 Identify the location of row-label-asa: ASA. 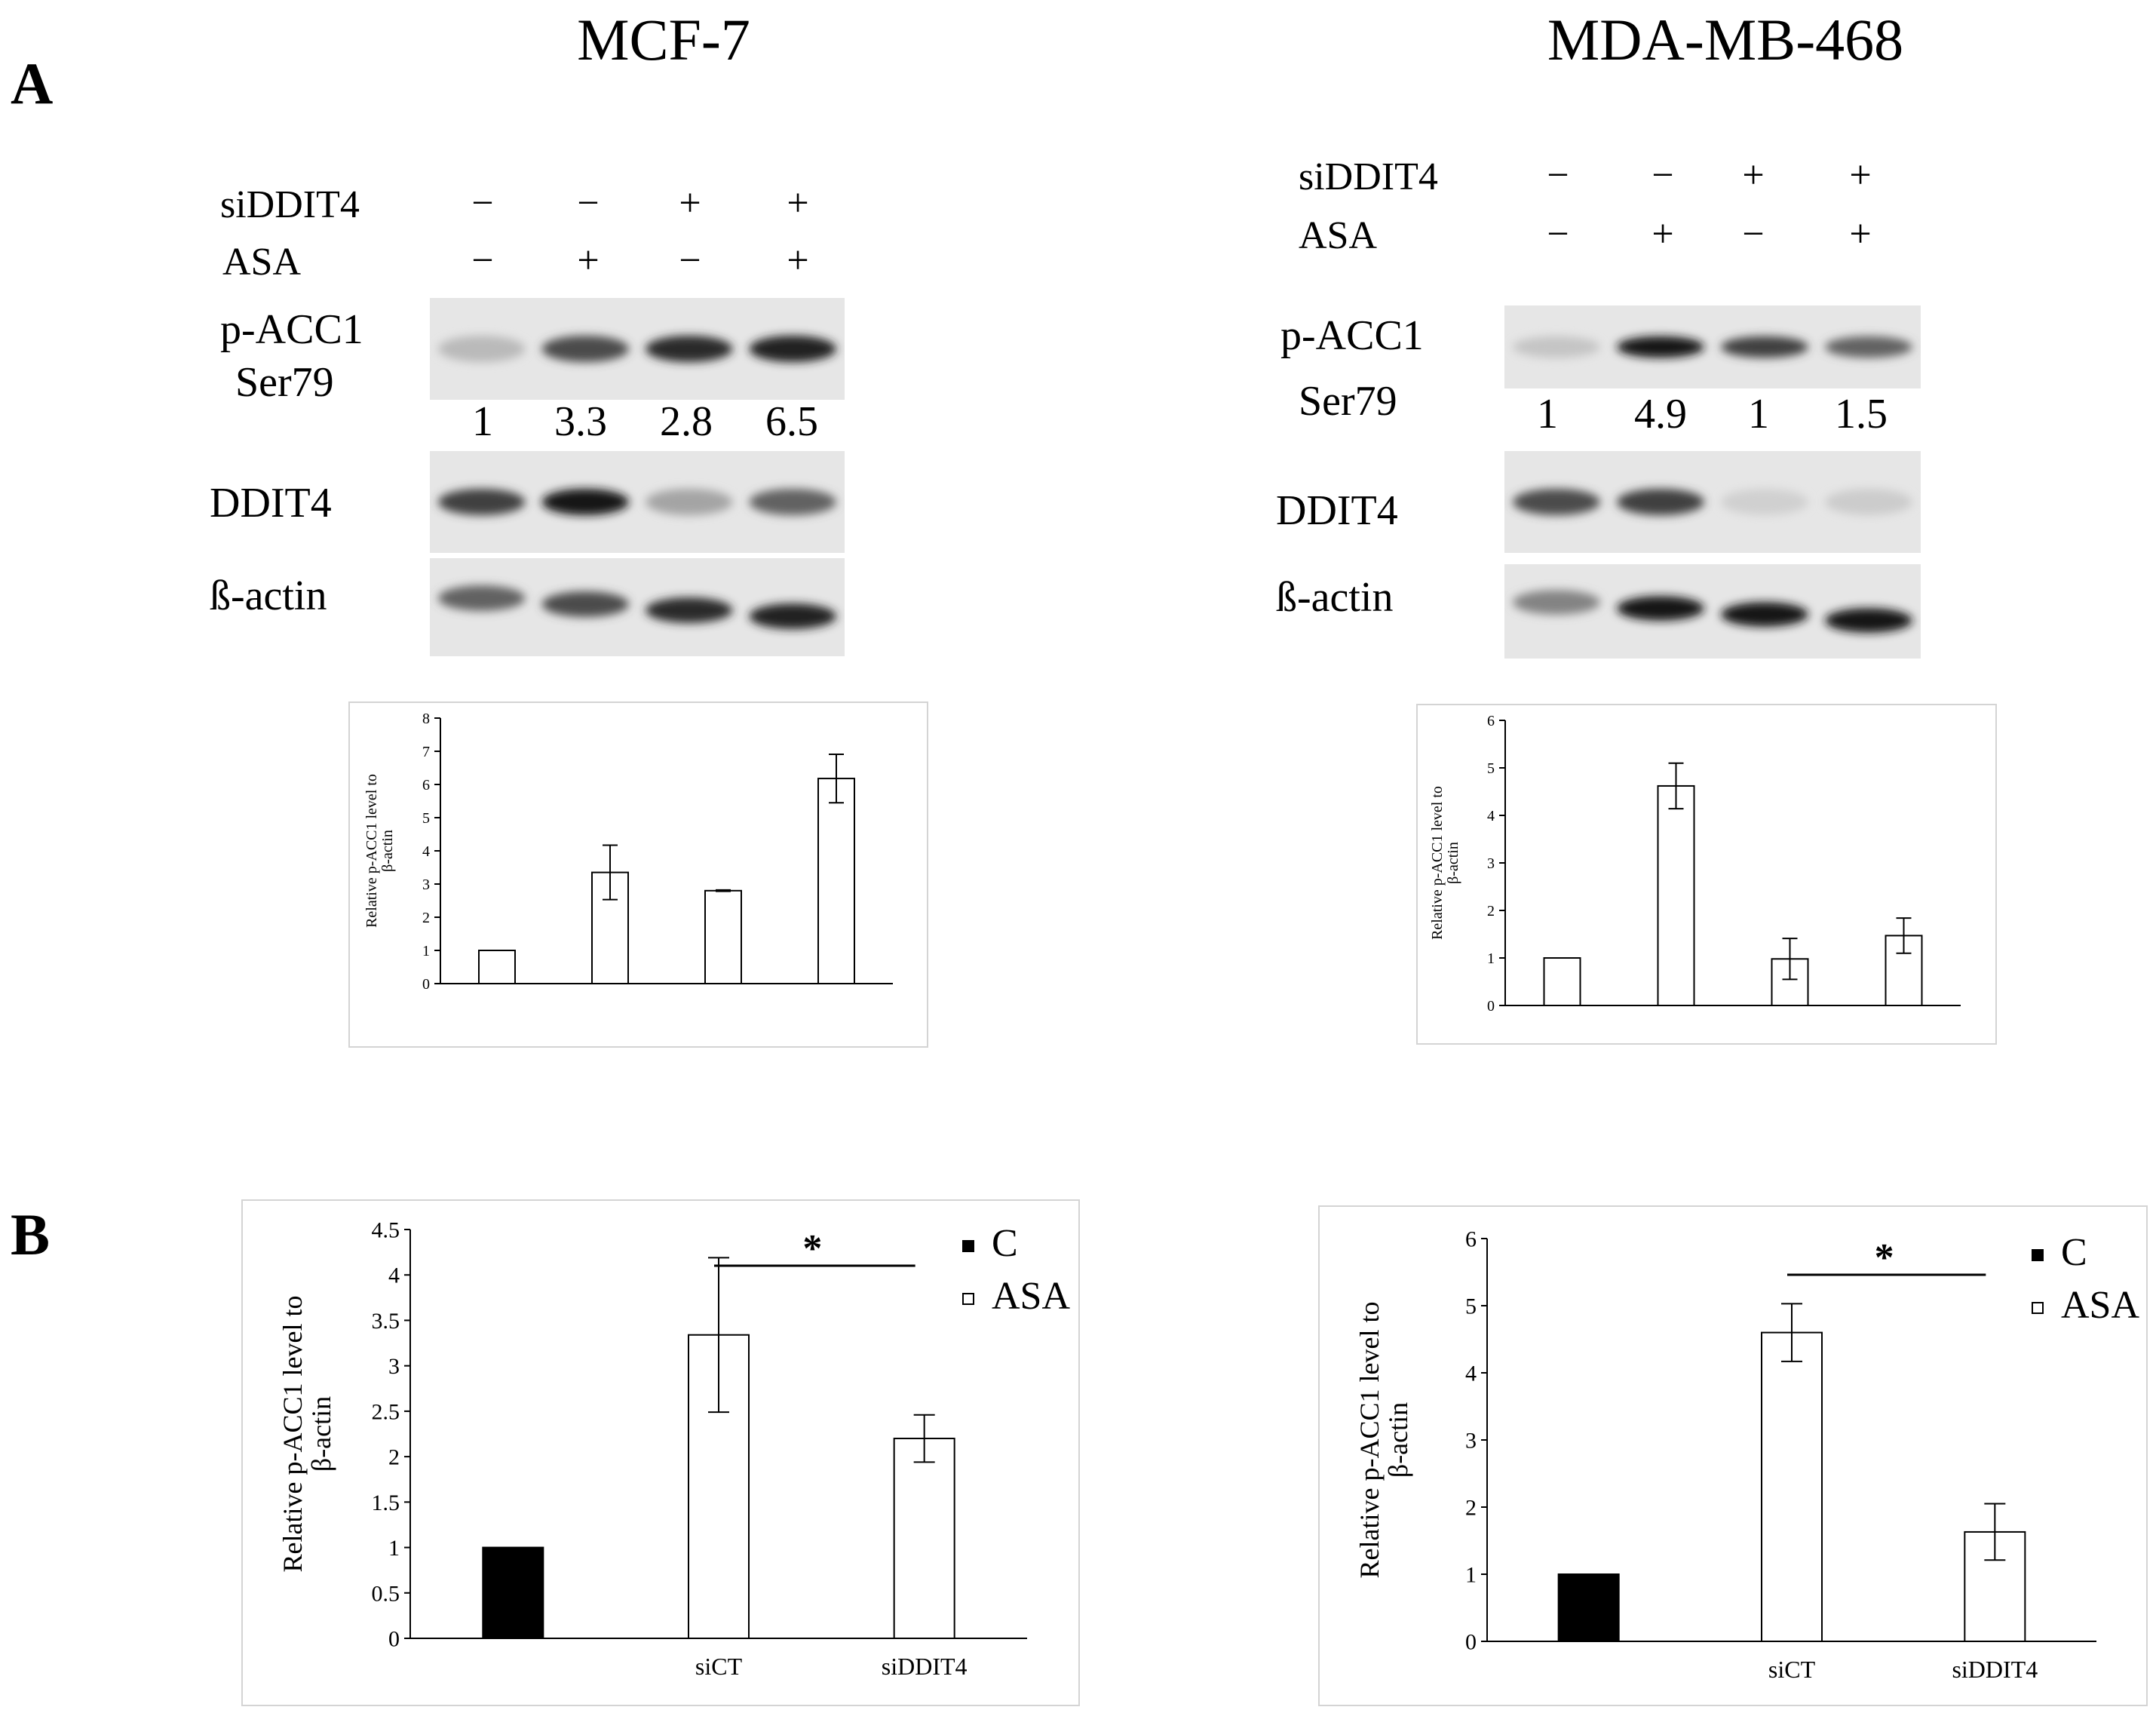
(1339, 235).